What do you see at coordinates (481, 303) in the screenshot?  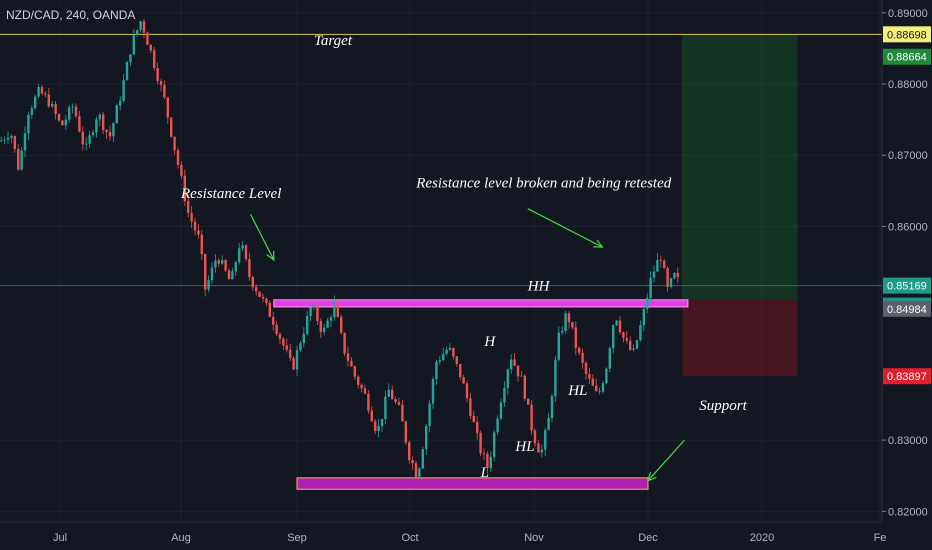 I see `resistance-zone` at bounding box center [481, 303].